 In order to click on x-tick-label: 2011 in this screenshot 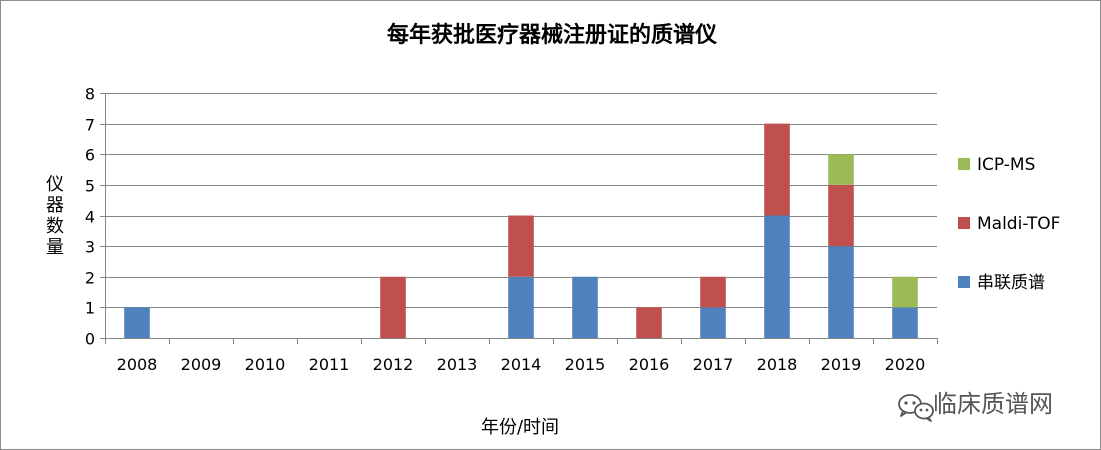, I will do `click(329, 364)`.